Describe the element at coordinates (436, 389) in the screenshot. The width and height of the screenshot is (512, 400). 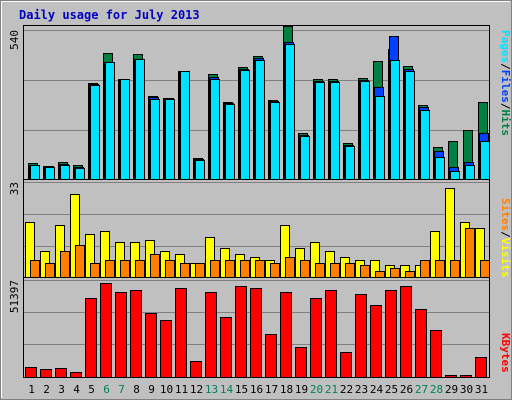
I see `x-tick-label-28: 28` at that location.